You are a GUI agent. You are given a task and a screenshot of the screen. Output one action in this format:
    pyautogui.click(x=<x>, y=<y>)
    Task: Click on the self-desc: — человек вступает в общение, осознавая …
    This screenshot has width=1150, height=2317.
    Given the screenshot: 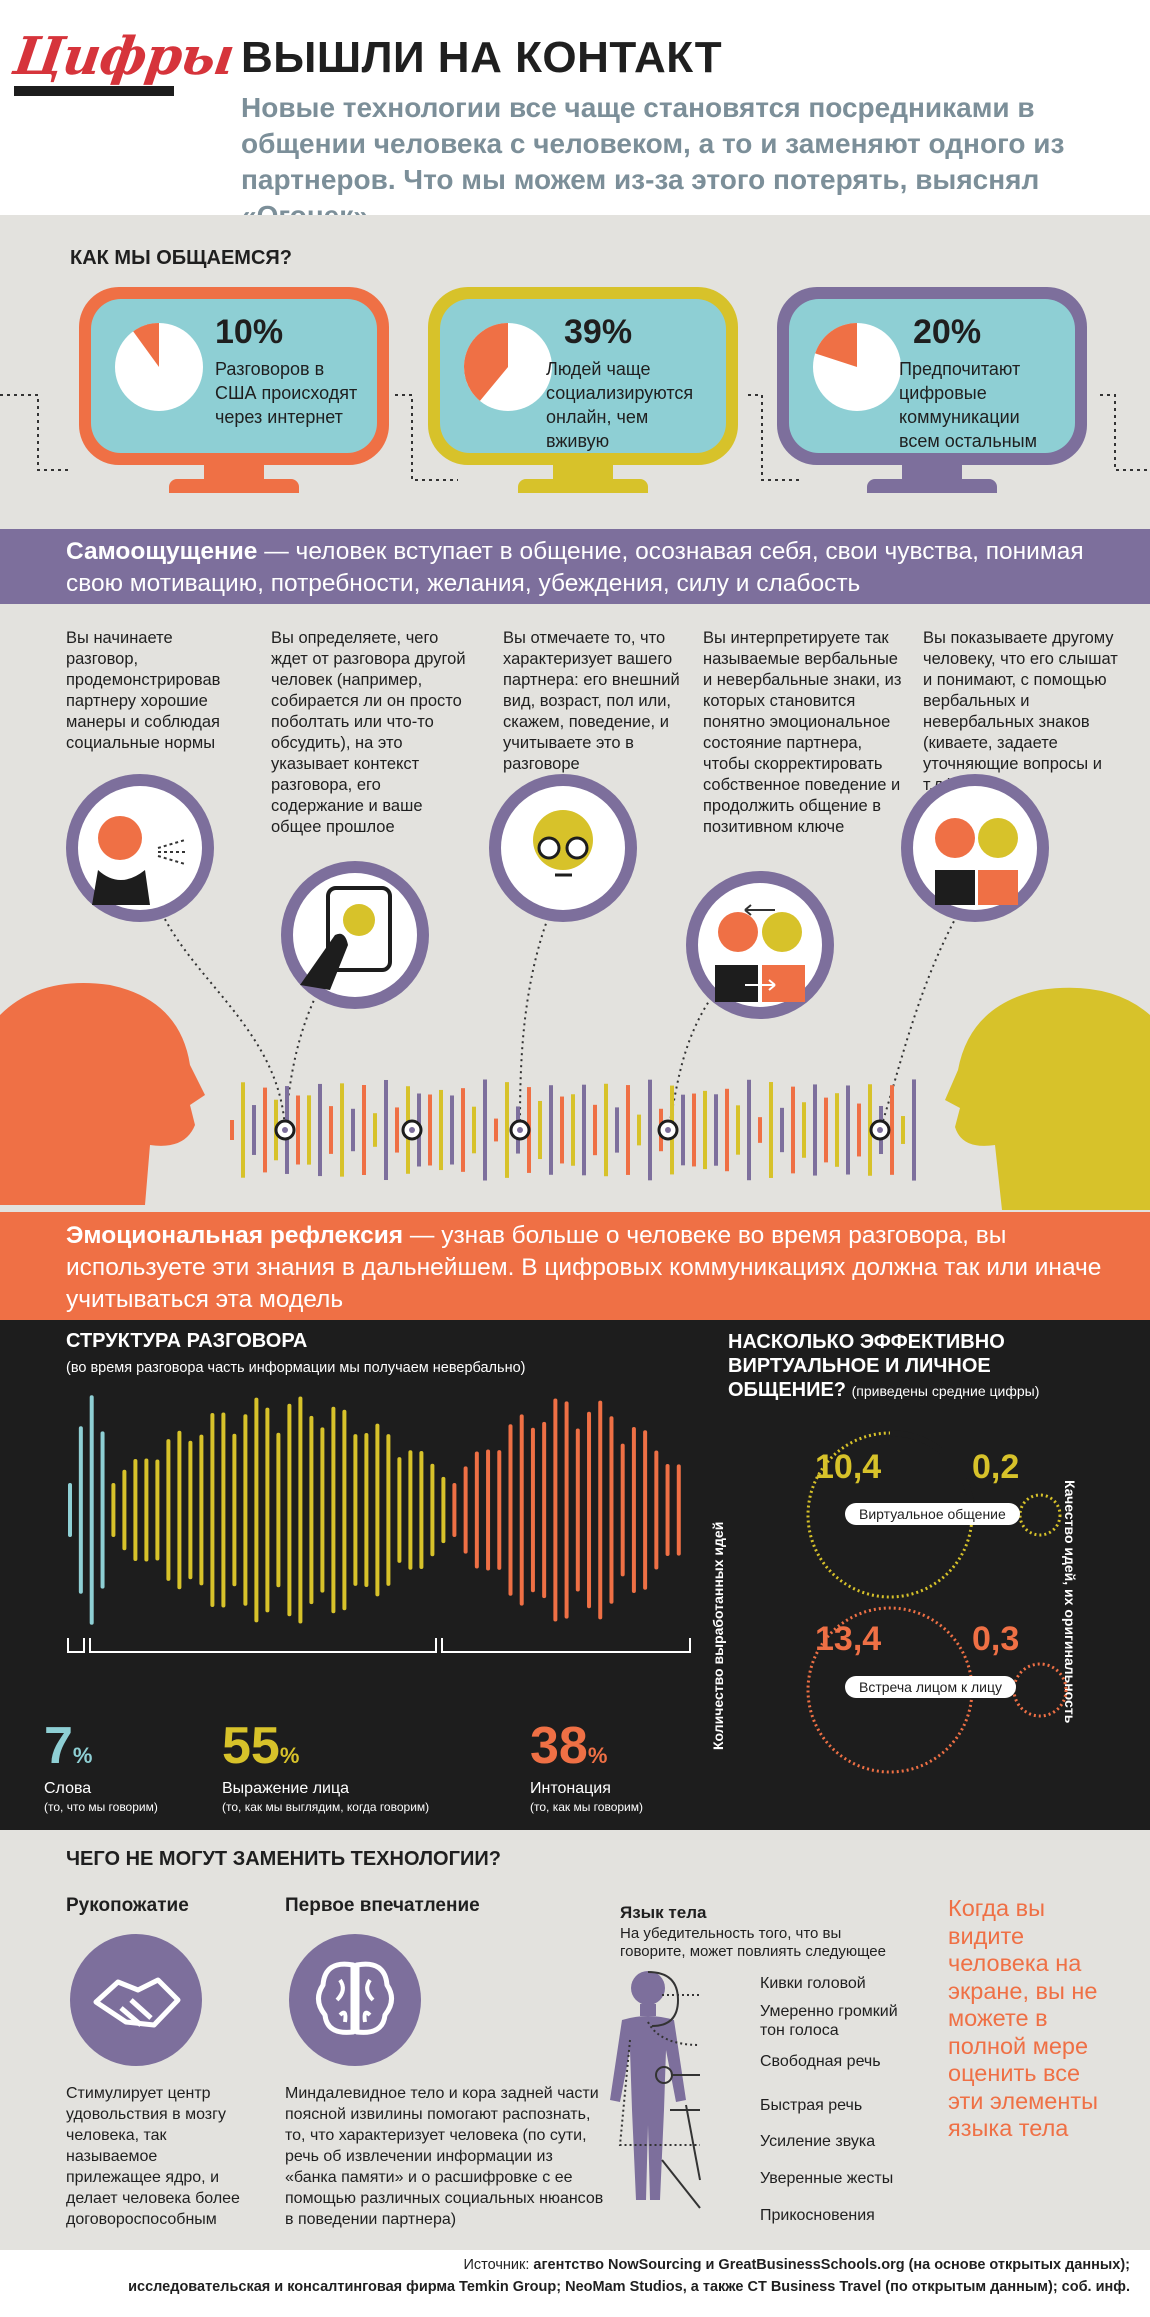 What is the action you would take?
    pyautogui.click(x=575, y=567)
    